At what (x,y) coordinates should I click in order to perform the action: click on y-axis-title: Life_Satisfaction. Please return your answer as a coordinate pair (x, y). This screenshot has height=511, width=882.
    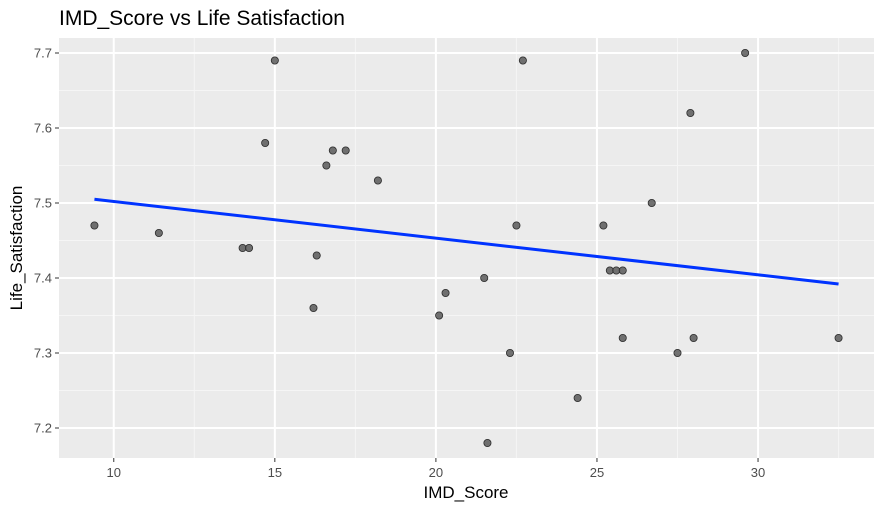
    Looking at the image, I should click on (16, 248).